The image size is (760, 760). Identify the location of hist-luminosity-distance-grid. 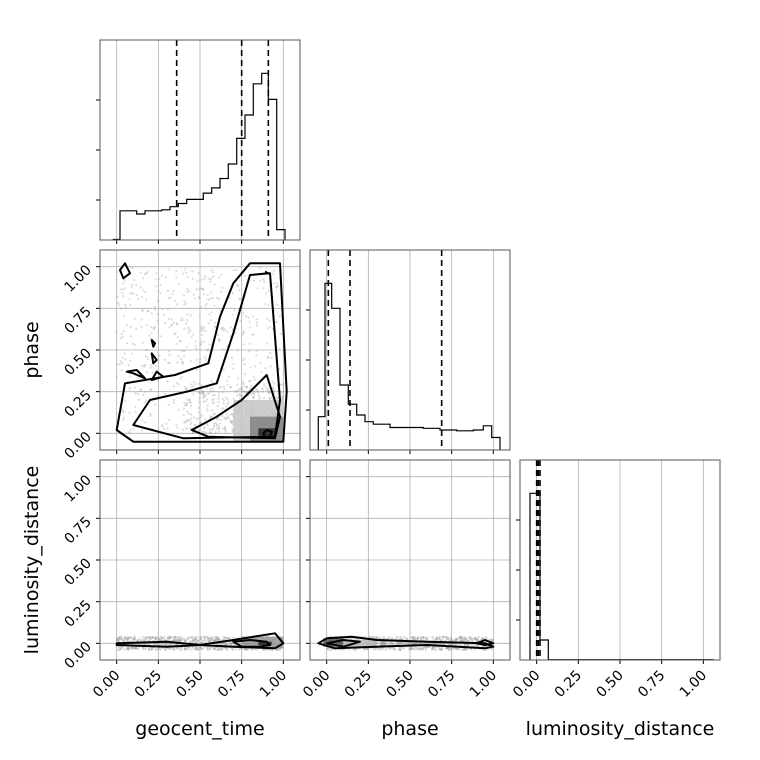
(620, 560).